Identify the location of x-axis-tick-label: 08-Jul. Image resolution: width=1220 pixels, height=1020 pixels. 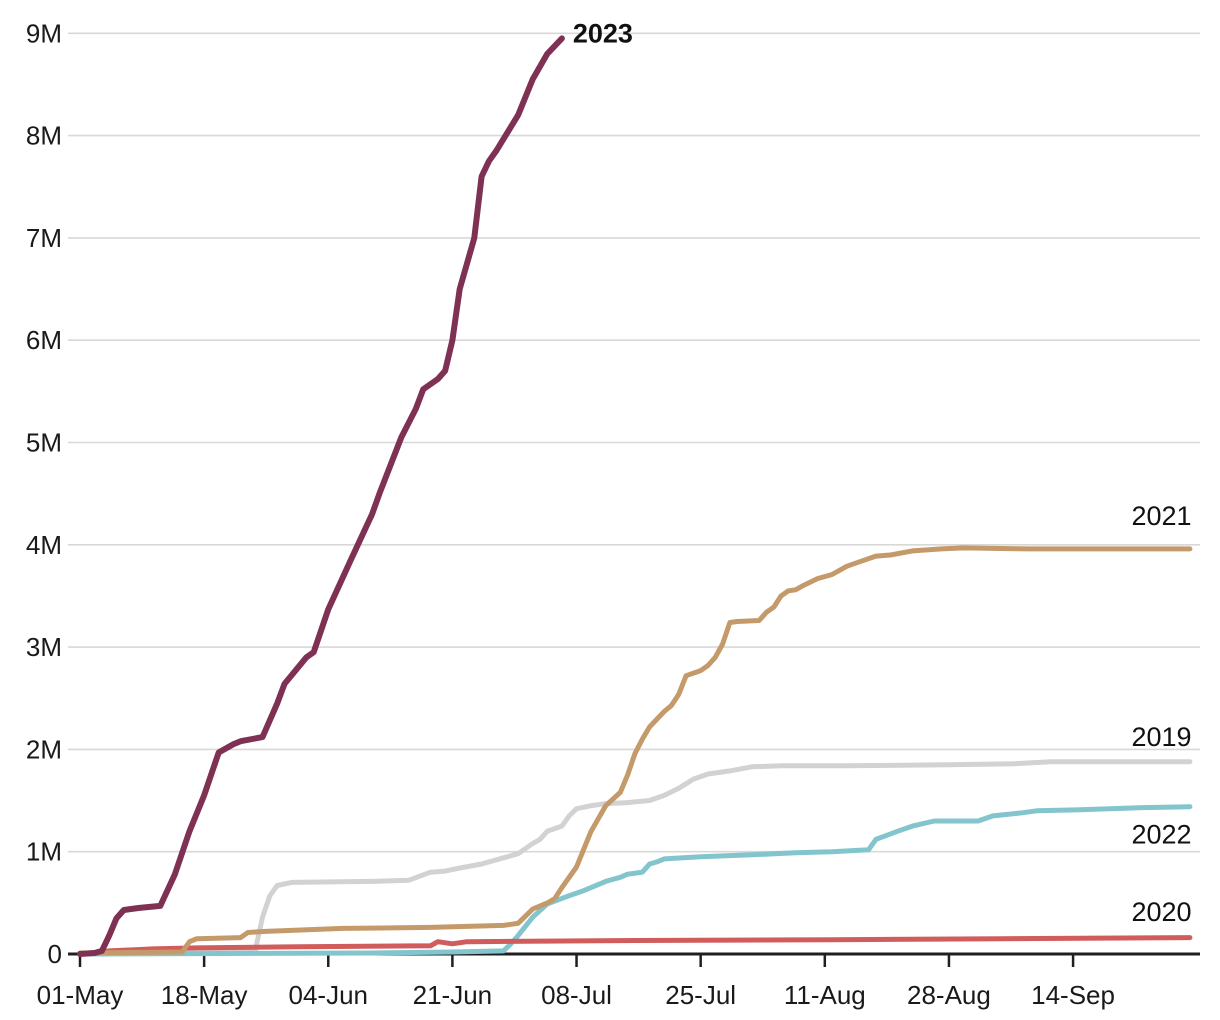
(576, 995).